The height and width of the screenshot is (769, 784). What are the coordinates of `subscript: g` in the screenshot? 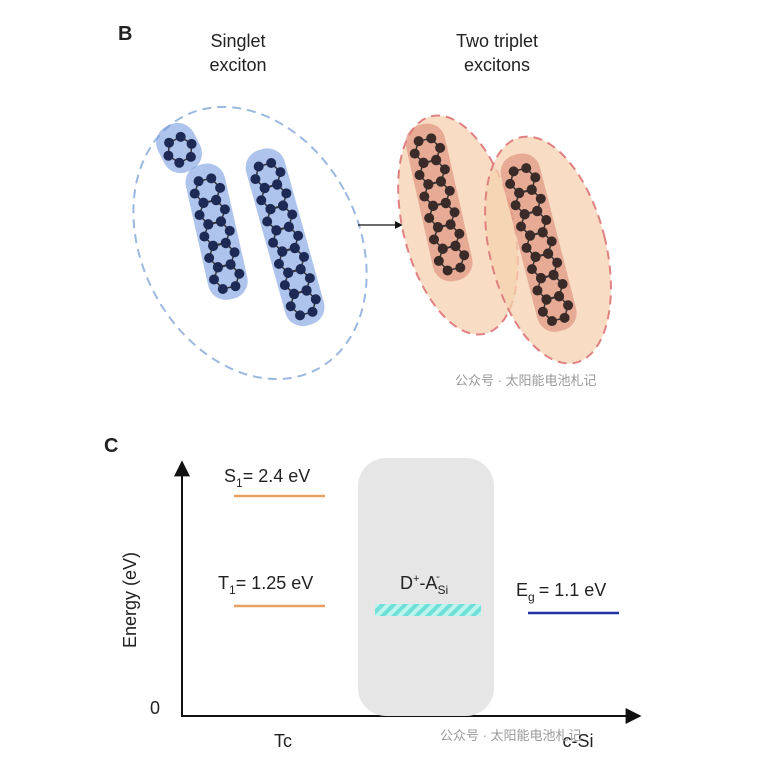 It's located at (531, 597).